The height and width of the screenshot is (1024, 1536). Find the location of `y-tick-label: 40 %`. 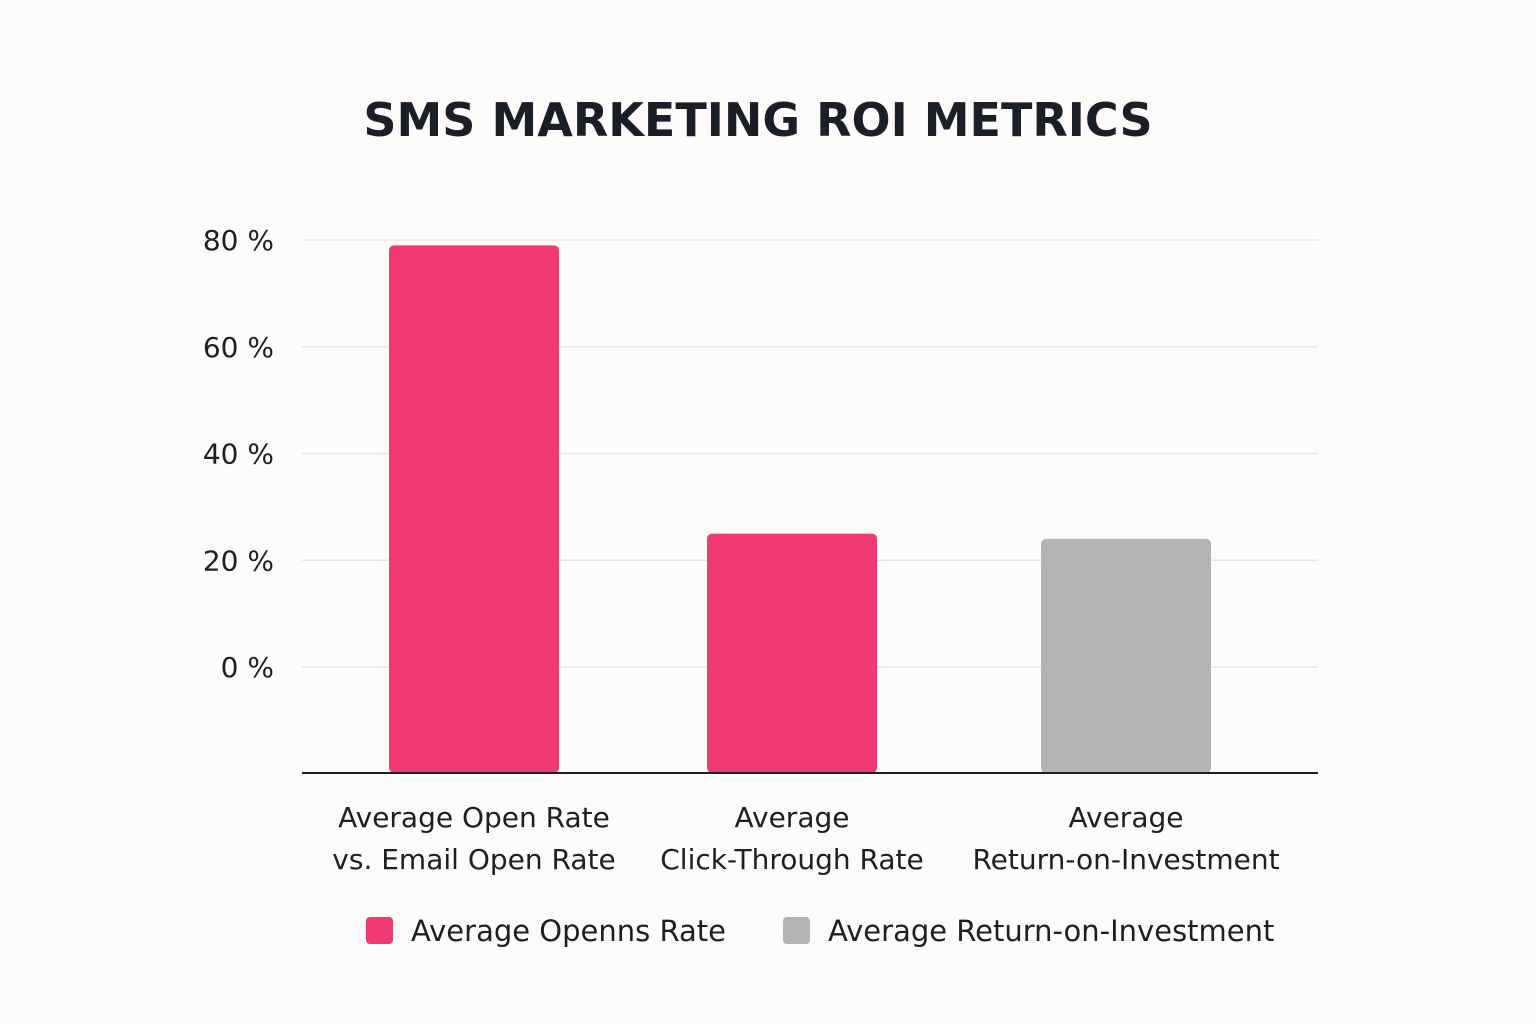

y-tick-label: 40 % is located at coordinates (238, 454).